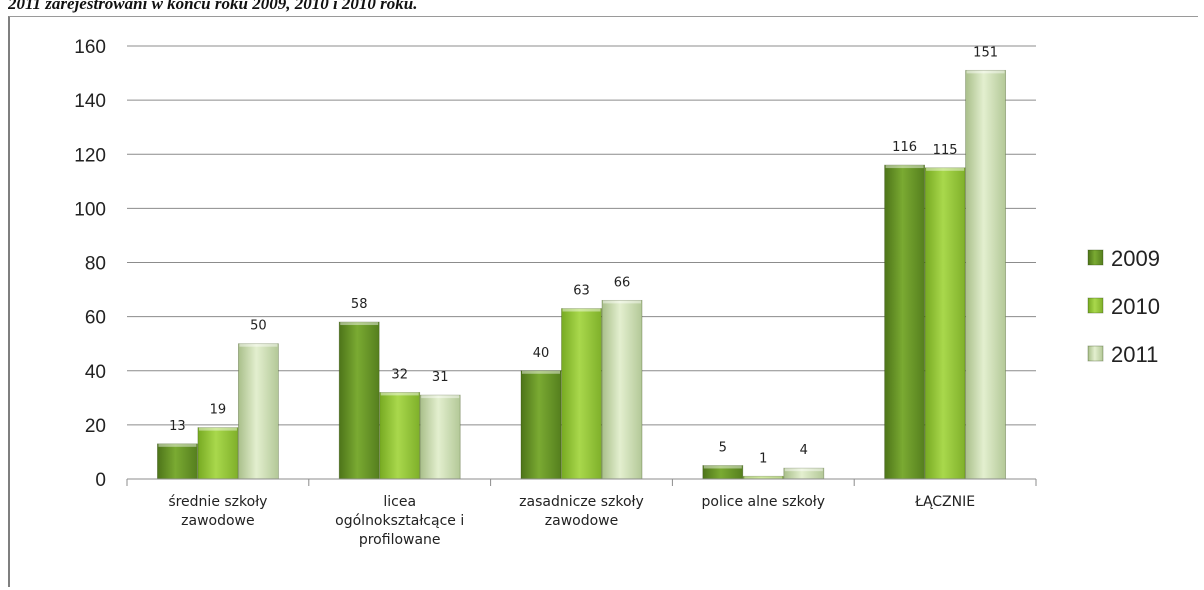 This screenshot has width=1204, height=590. What do you see at coordinates (399, 521) in the screenshot?
I see `x-tick-label: ogólnokształcące i` at bounding box center [399, 521].